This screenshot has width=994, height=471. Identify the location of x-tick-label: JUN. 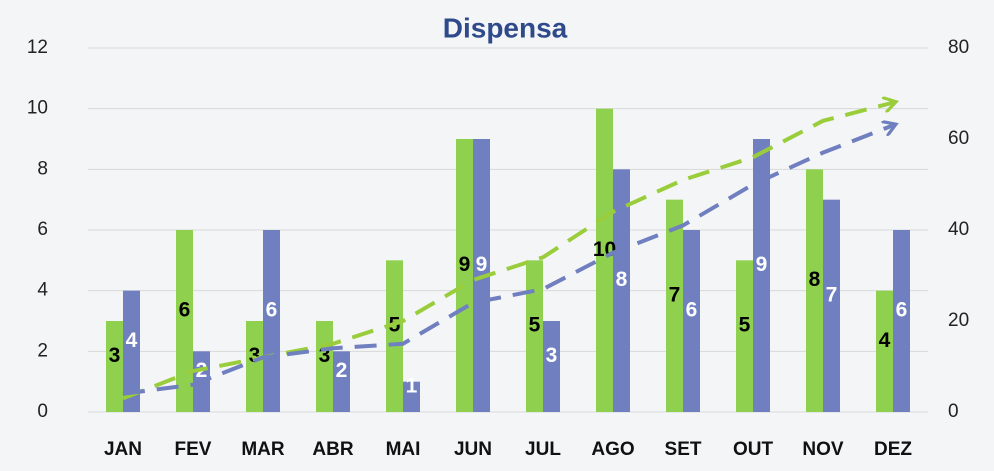
(473, 449).